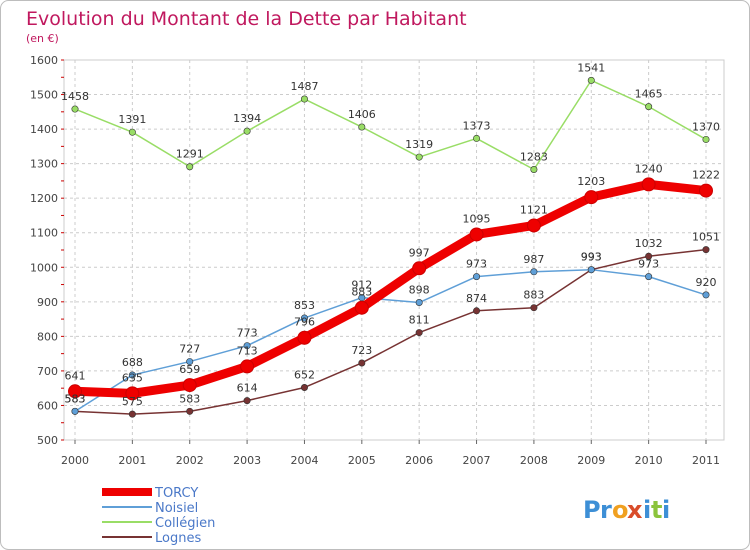 The width and height of the screenshot is (750, 550). What do you see at coordinates (190, 154) in the screenshot?
I see `data-label-collgien: 1291` at bounding box center [190, 154].